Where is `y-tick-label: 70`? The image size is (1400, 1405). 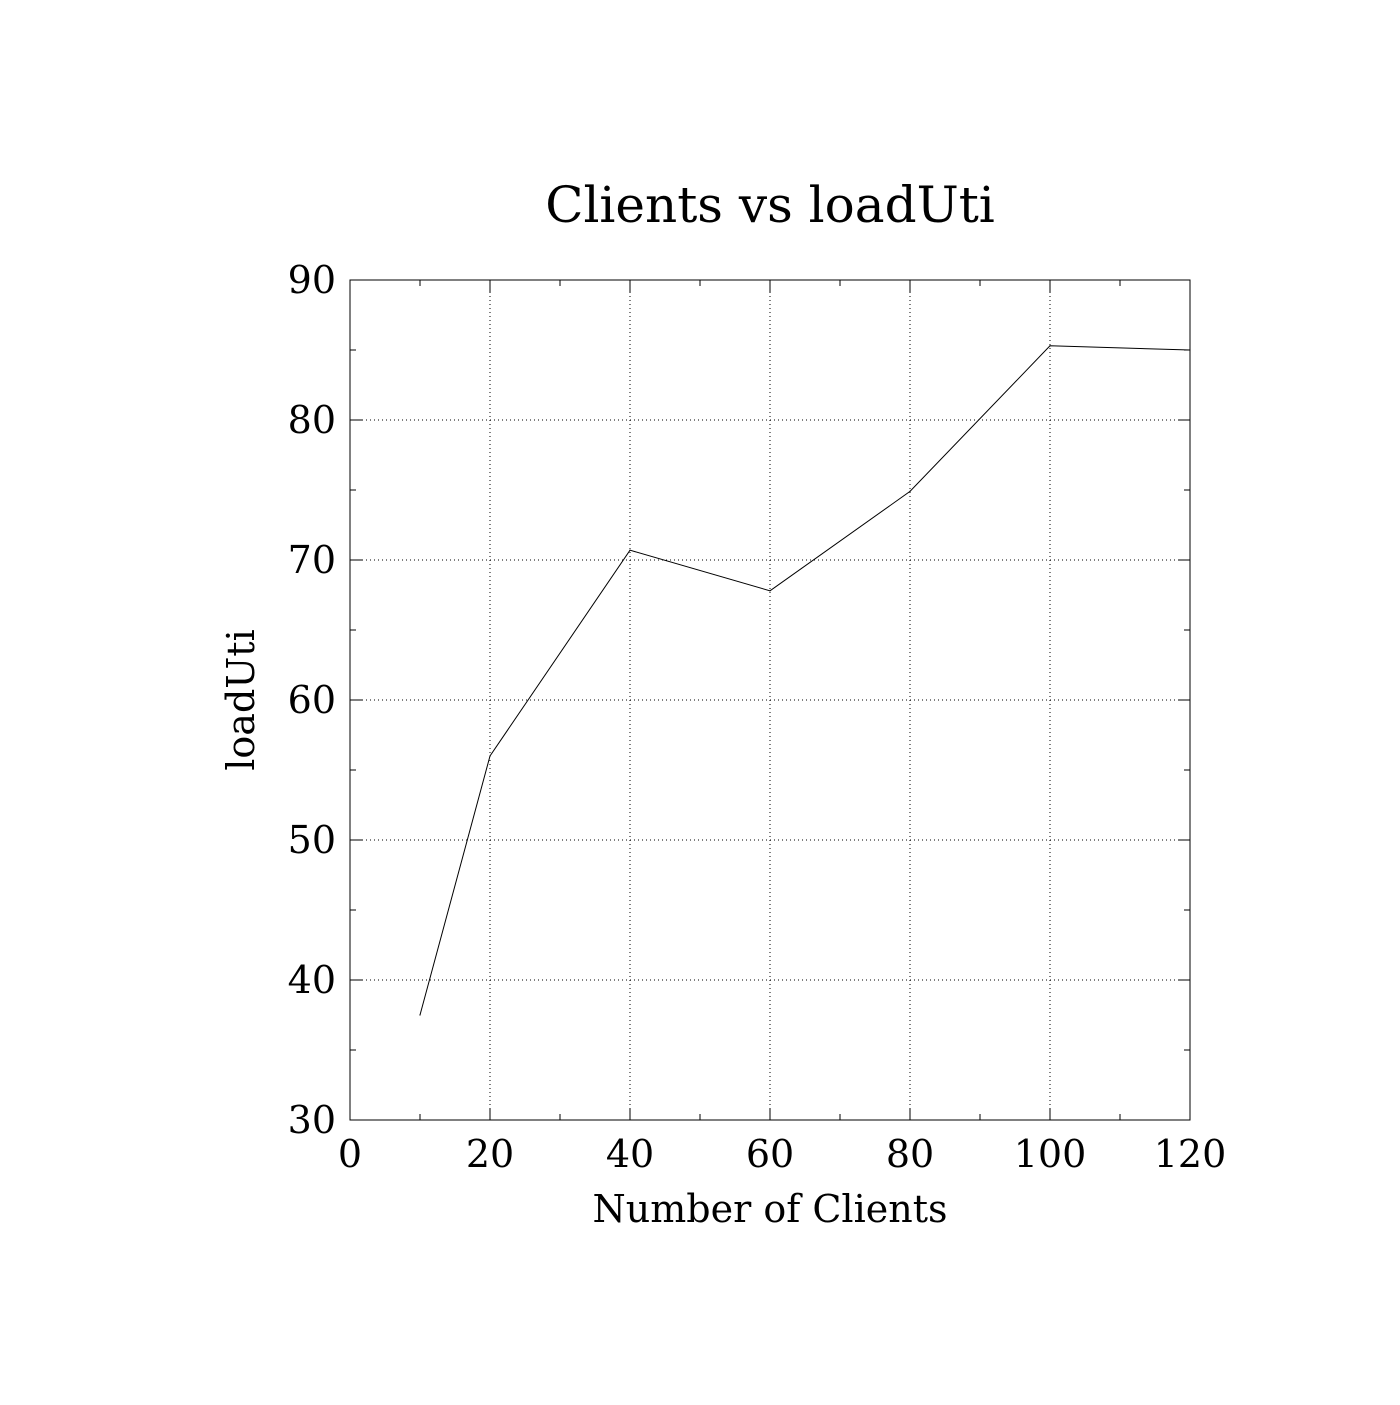 y-tick-label: 70 is located at coordinates (312, 560).